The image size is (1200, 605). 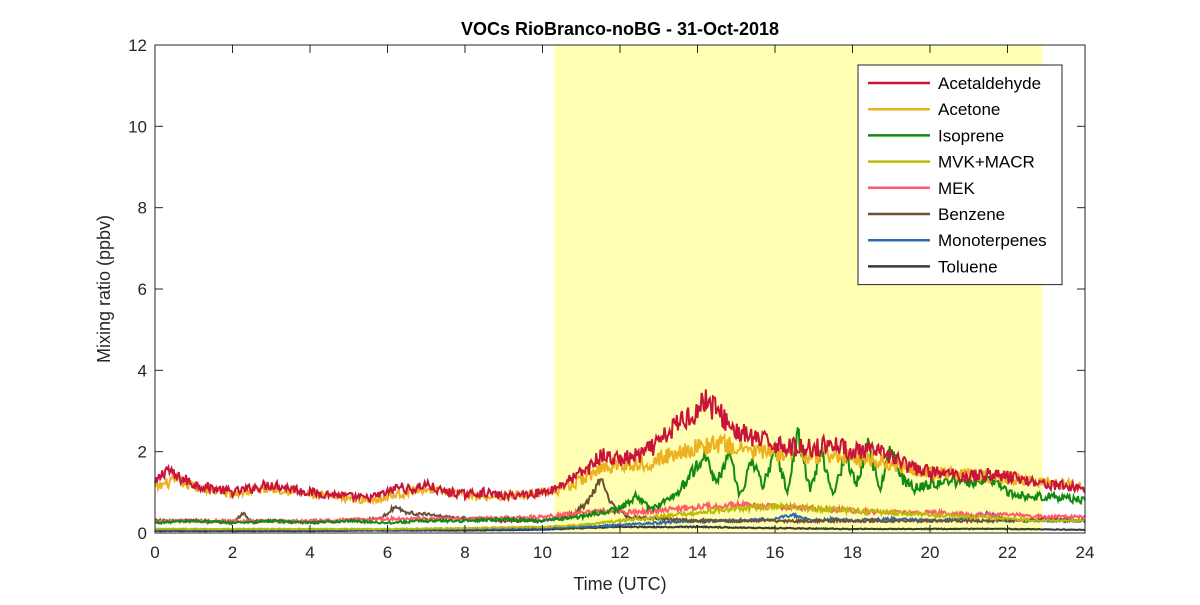 I want to click on legend-label: MVK+MACR, so click(x=986, y=162).